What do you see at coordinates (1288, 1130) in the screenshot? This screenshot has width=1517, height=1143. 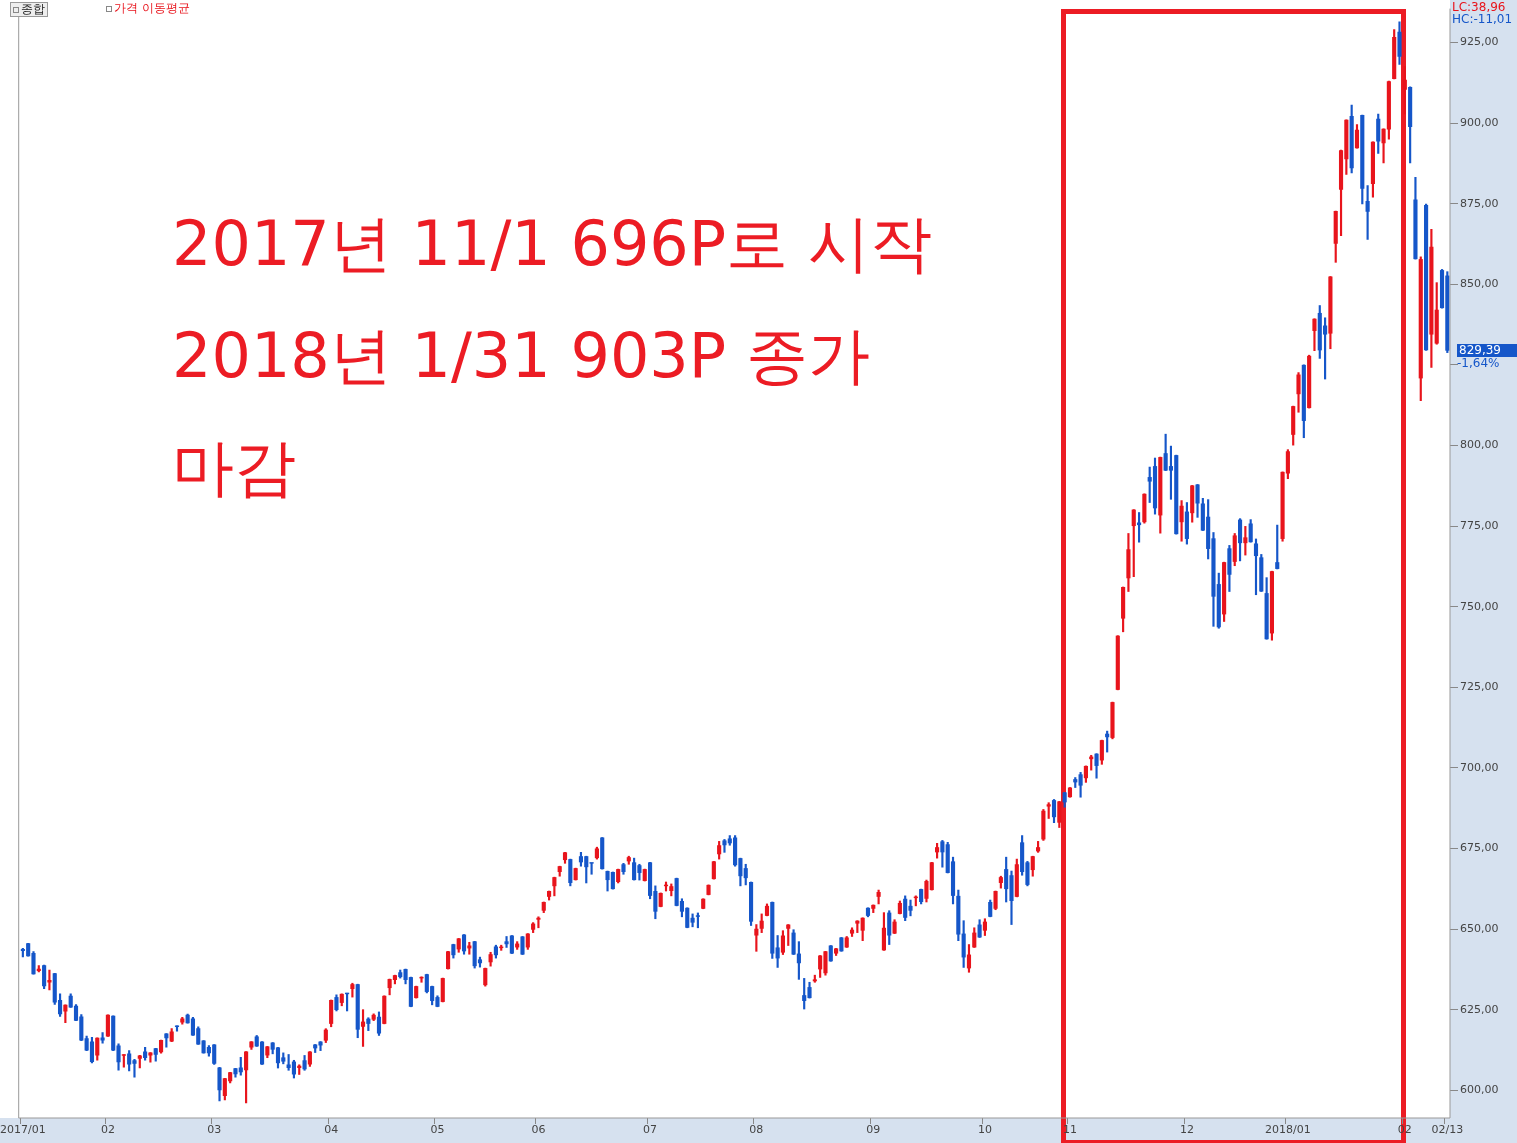 I see `x-tick-label: 2018/01` at bounding box center [1288, 1130].